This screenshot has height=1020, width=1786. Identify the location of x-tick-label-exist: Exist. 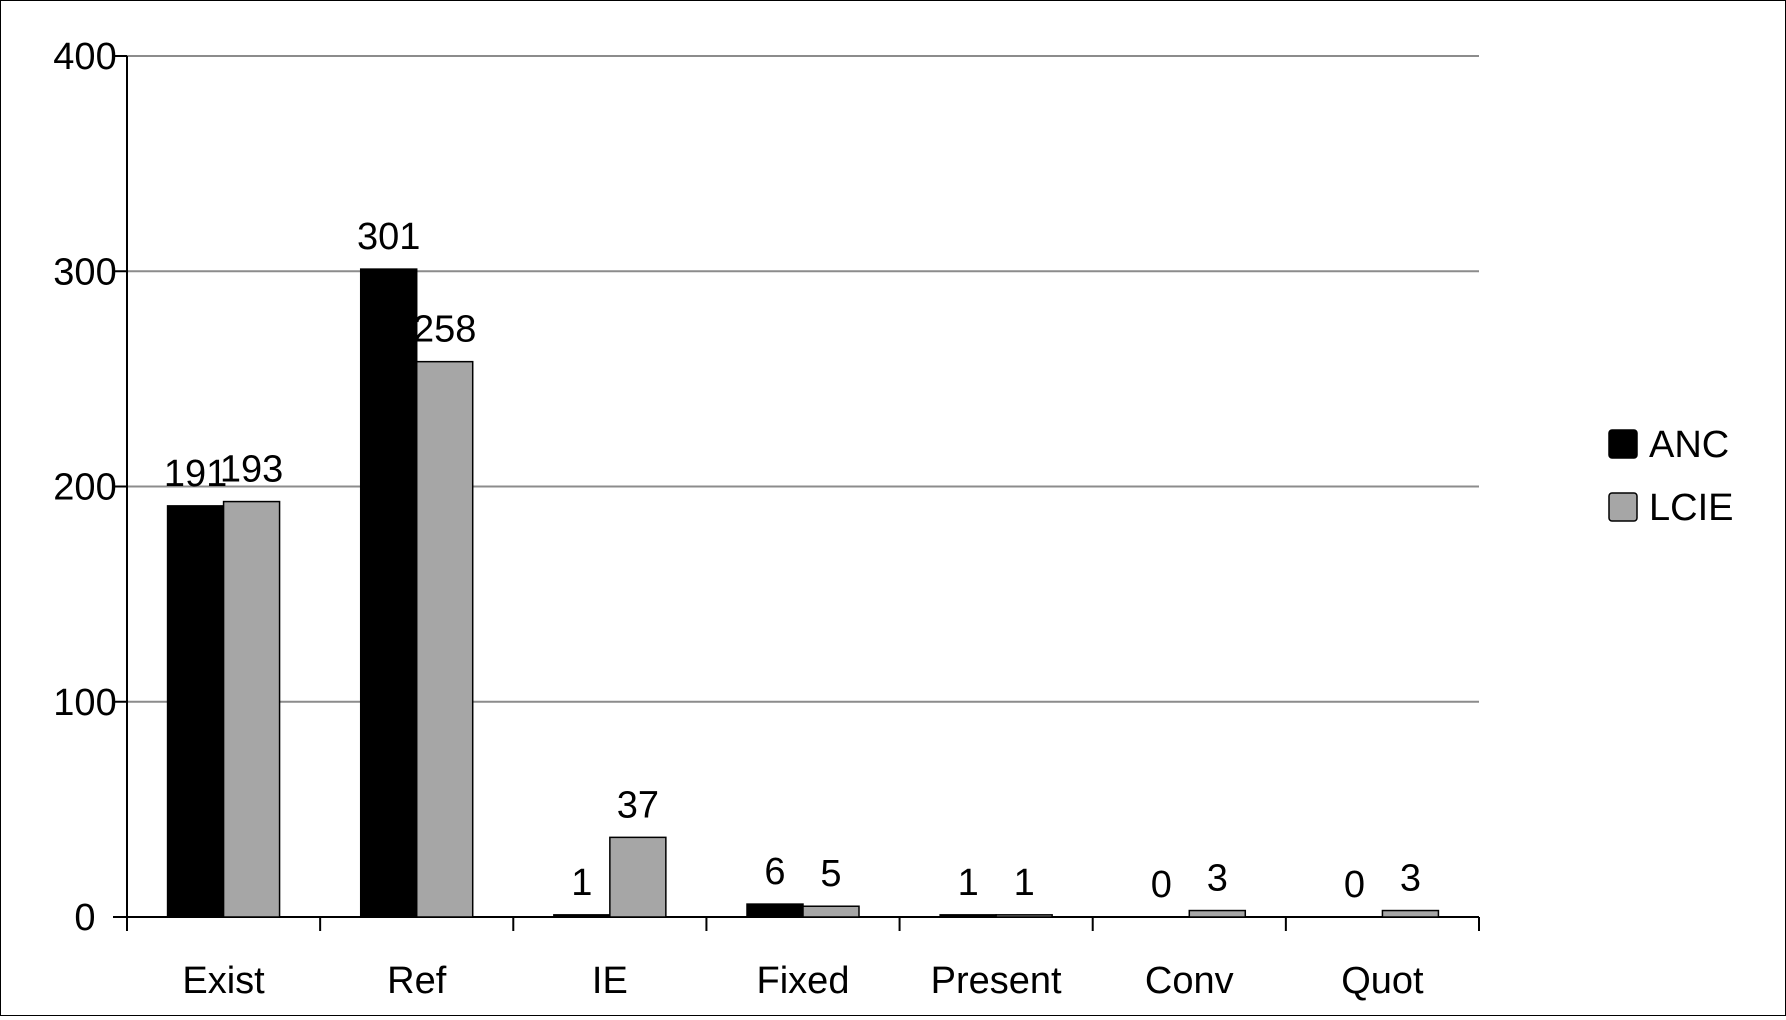
(223, 981).